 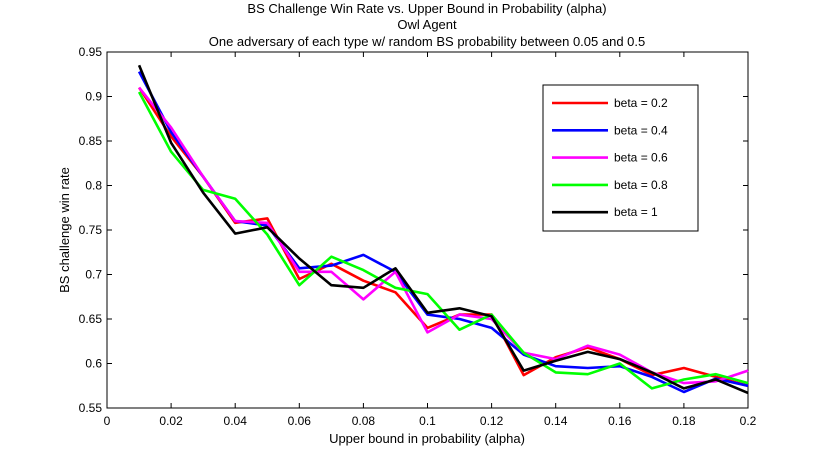 I want to click on x-axis-label: Upper bound in probability (alpha), so click(x=427, y=438).